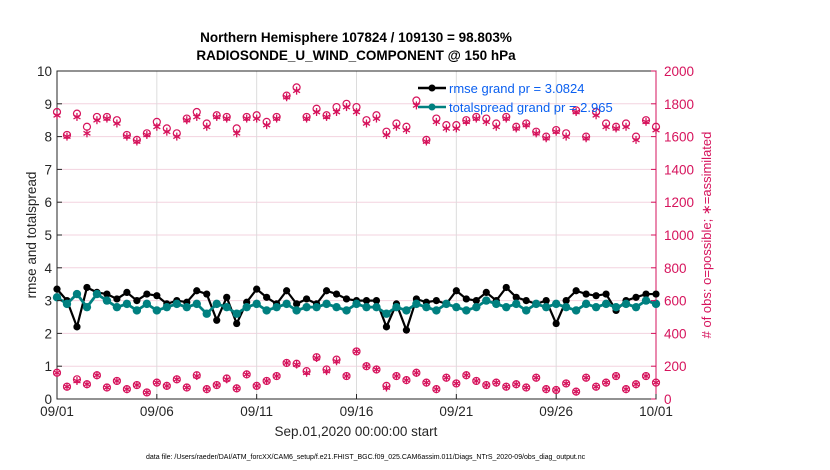 This screenshot has height=470, width=830. I want to click on y2-tick-label: 1600, so click(679, 137).